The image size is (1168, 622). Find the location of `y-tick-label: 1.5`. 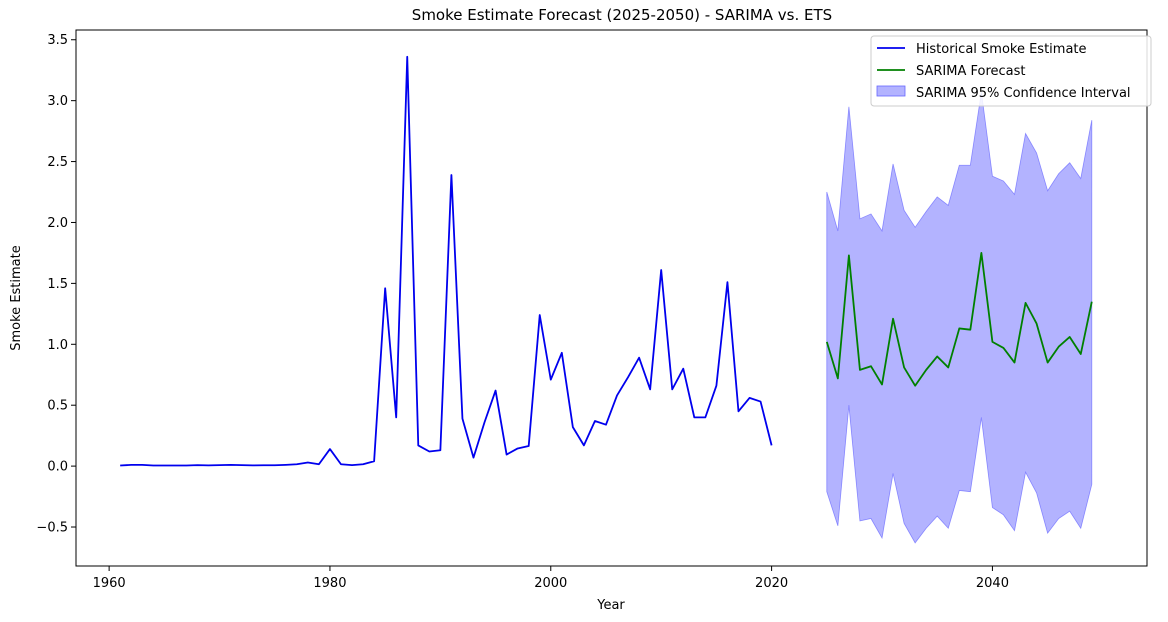

y-tick-label: 1.5 is located at coordinates (57, 284).